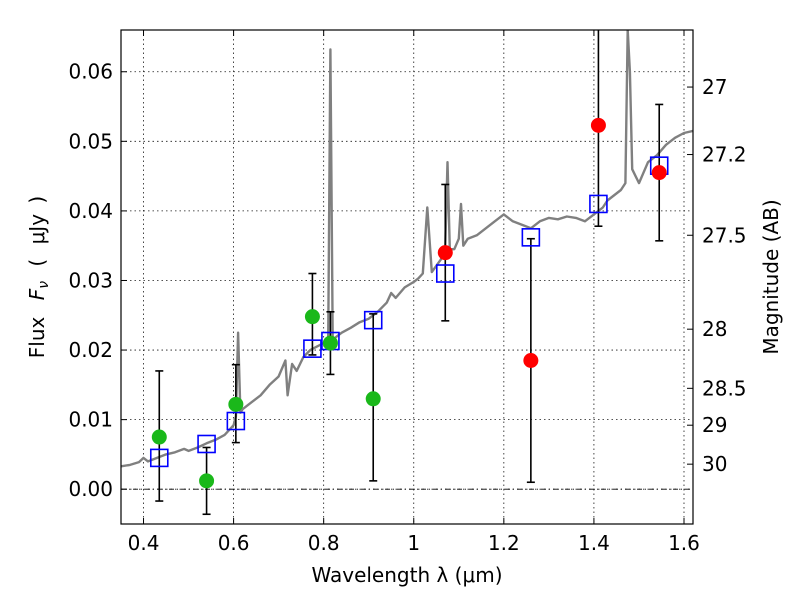 This screenshot has height=600, width=800. Describe the element at coordinates (717, 275) in the screenshot. I see `right-y-axis-ticks: 27 27.2 27.5 28 28.5 29 30` at that location.